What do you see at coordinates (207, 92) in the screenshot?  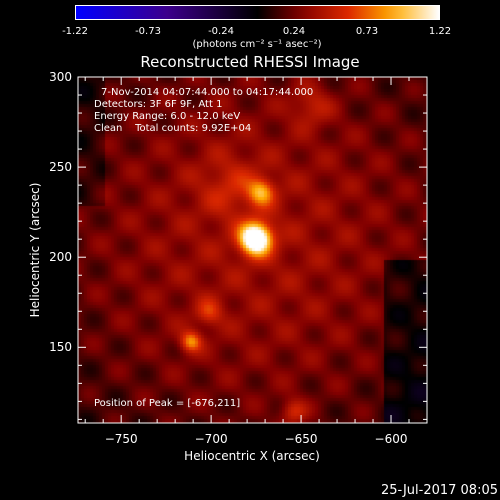 I see `annotation-time-range: 7-Nov-2014 04:07:44.000 to 04:17:44.000` at bounding box center [207, 92].